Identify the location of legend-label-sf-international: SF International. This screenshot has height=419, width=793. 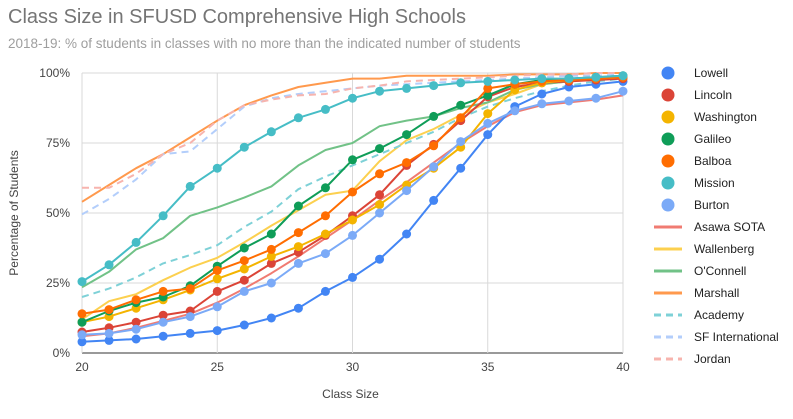
(736, 337).